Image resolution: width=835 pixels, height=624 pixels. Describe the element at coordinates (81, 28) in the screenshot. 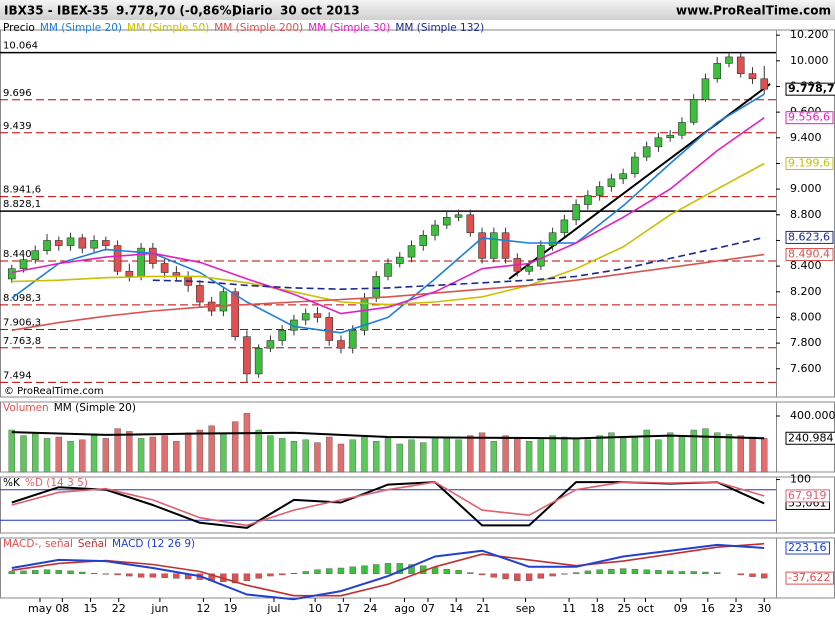

I see `legend-entry: MM (Simple 20)` at that location.